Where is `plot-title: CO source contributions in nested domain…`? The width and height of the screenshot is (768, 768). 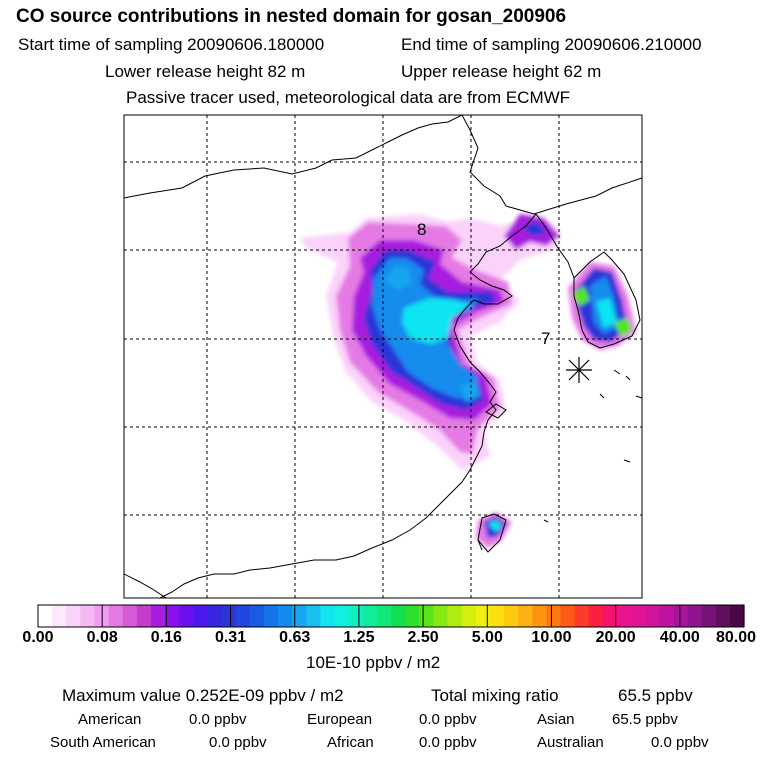
plot-title: CO source contributions in nested domain… is located at coordinates (291, 16).